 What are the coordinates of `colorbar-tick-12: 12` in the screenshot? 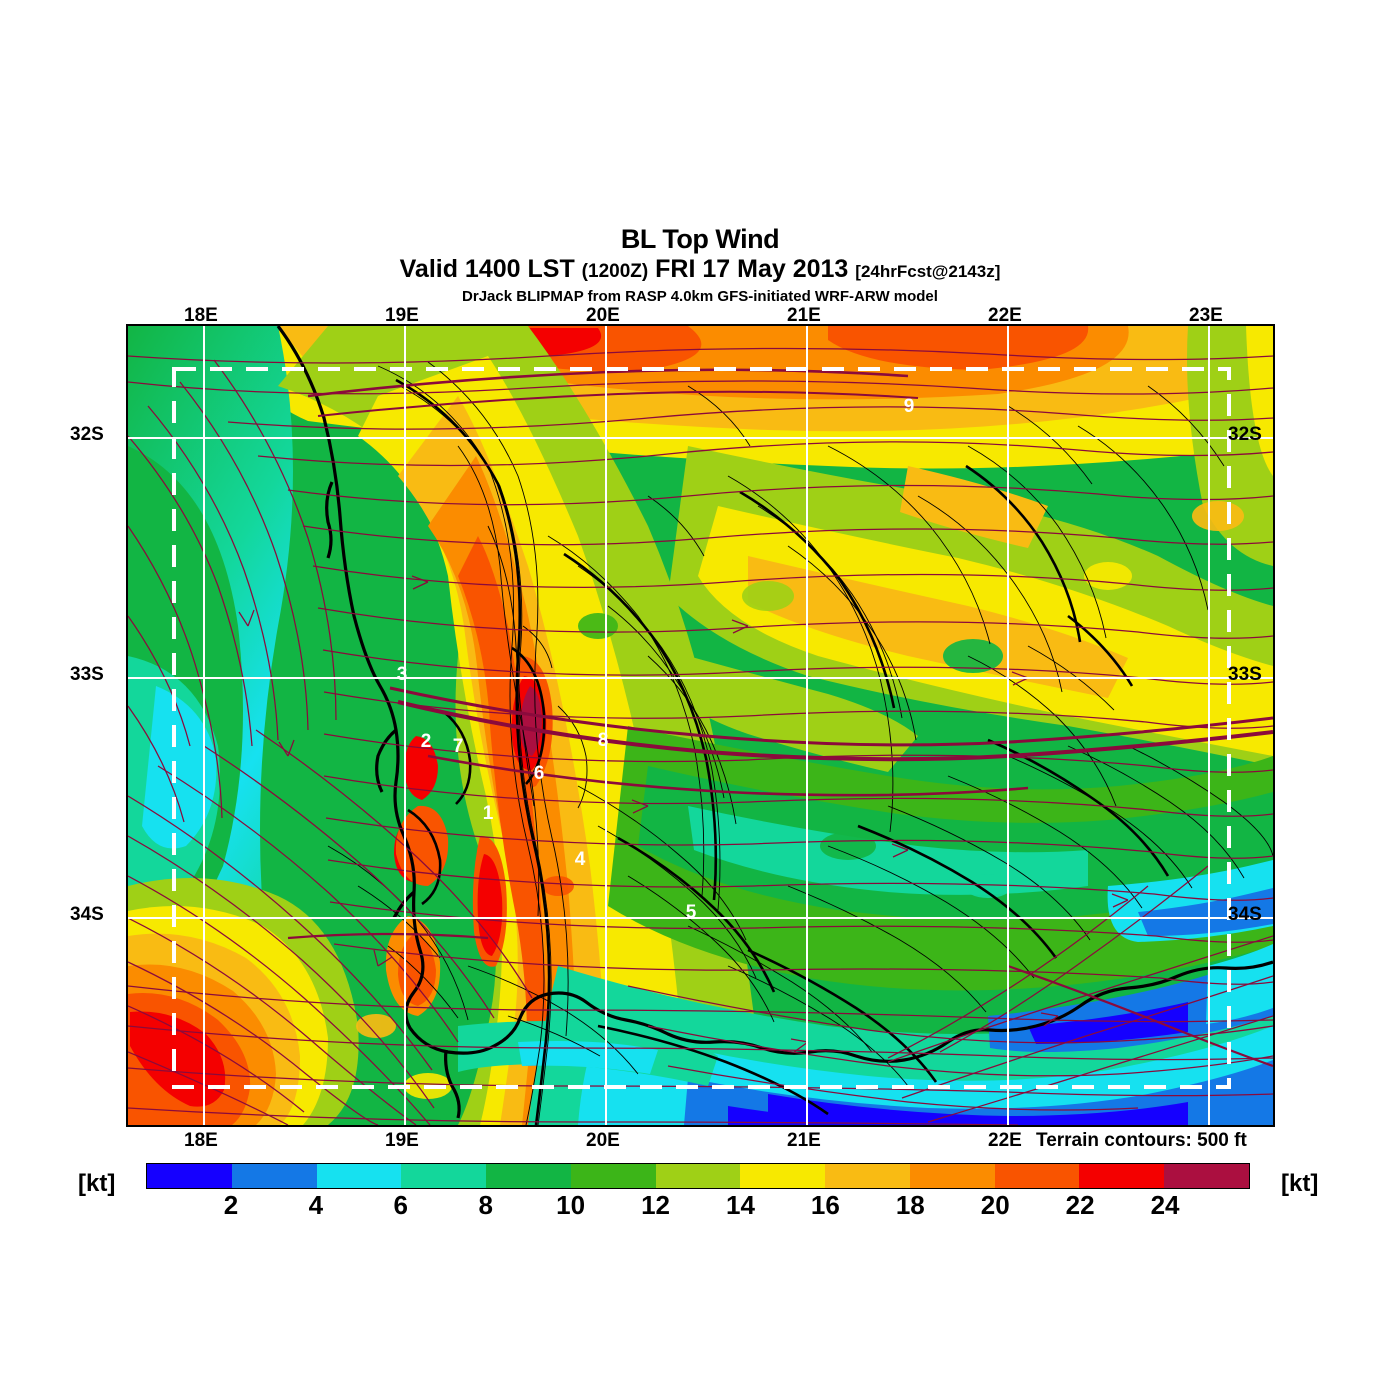 It's located at (655, 1205).